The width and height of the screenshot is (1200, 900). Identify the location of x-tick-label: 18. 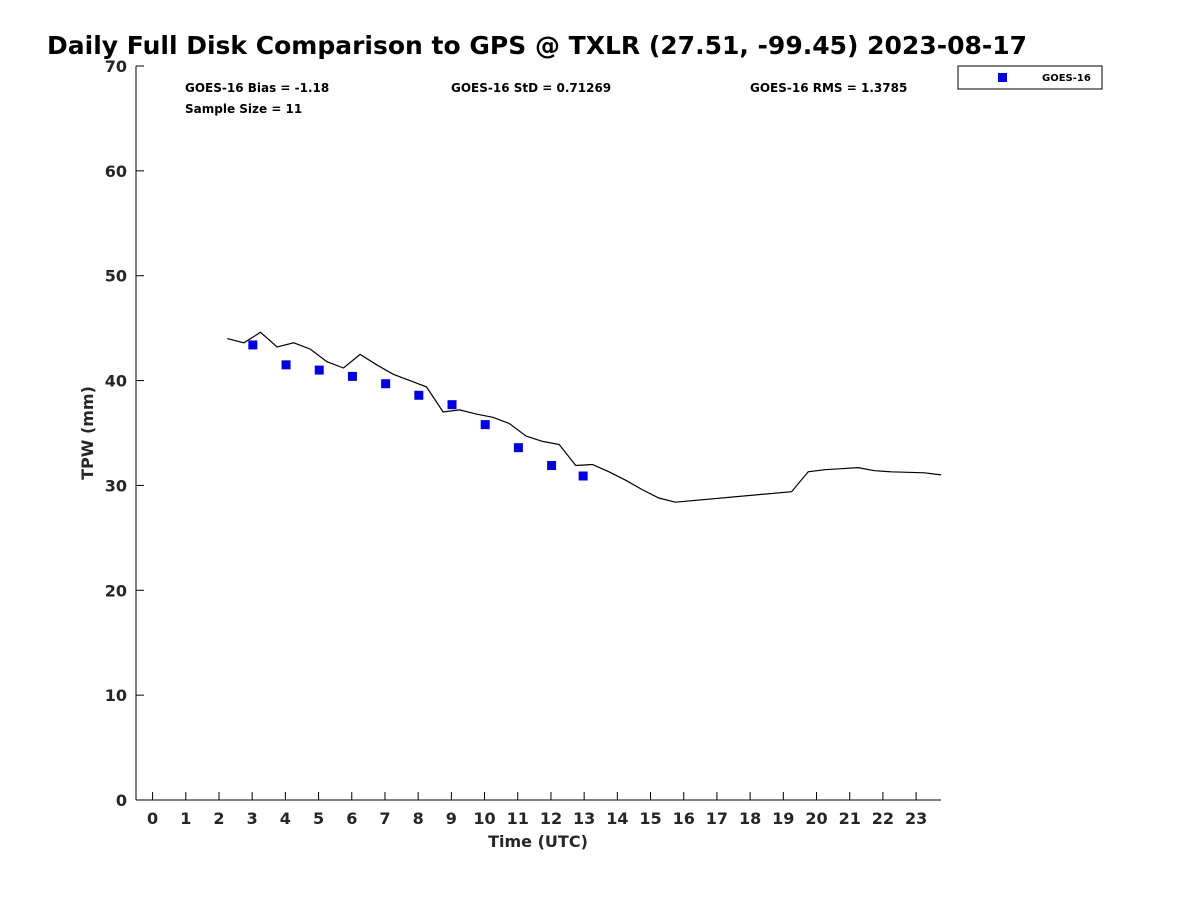
(750, 818).